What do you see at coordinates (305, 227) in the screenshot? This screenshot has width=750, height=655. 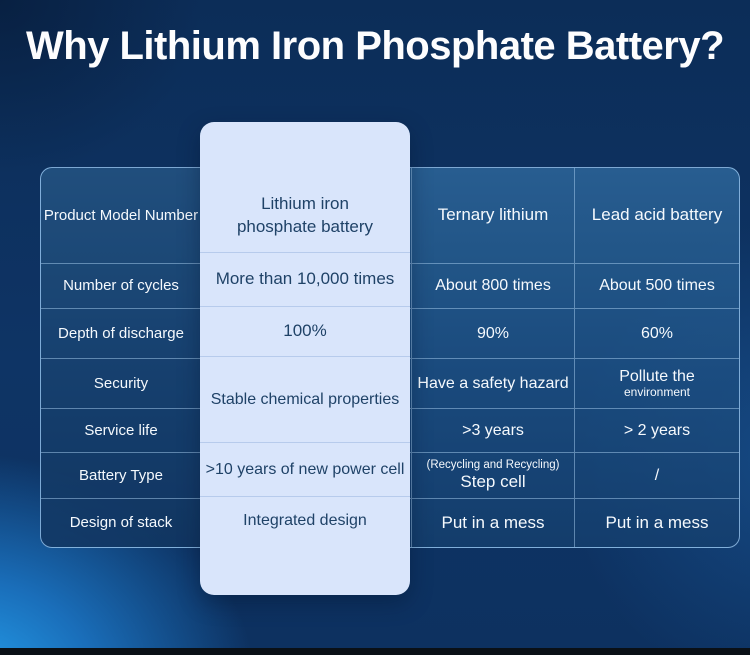 I see `lfp-header-line2: phosphate battery` at bounding box center [305, 227].